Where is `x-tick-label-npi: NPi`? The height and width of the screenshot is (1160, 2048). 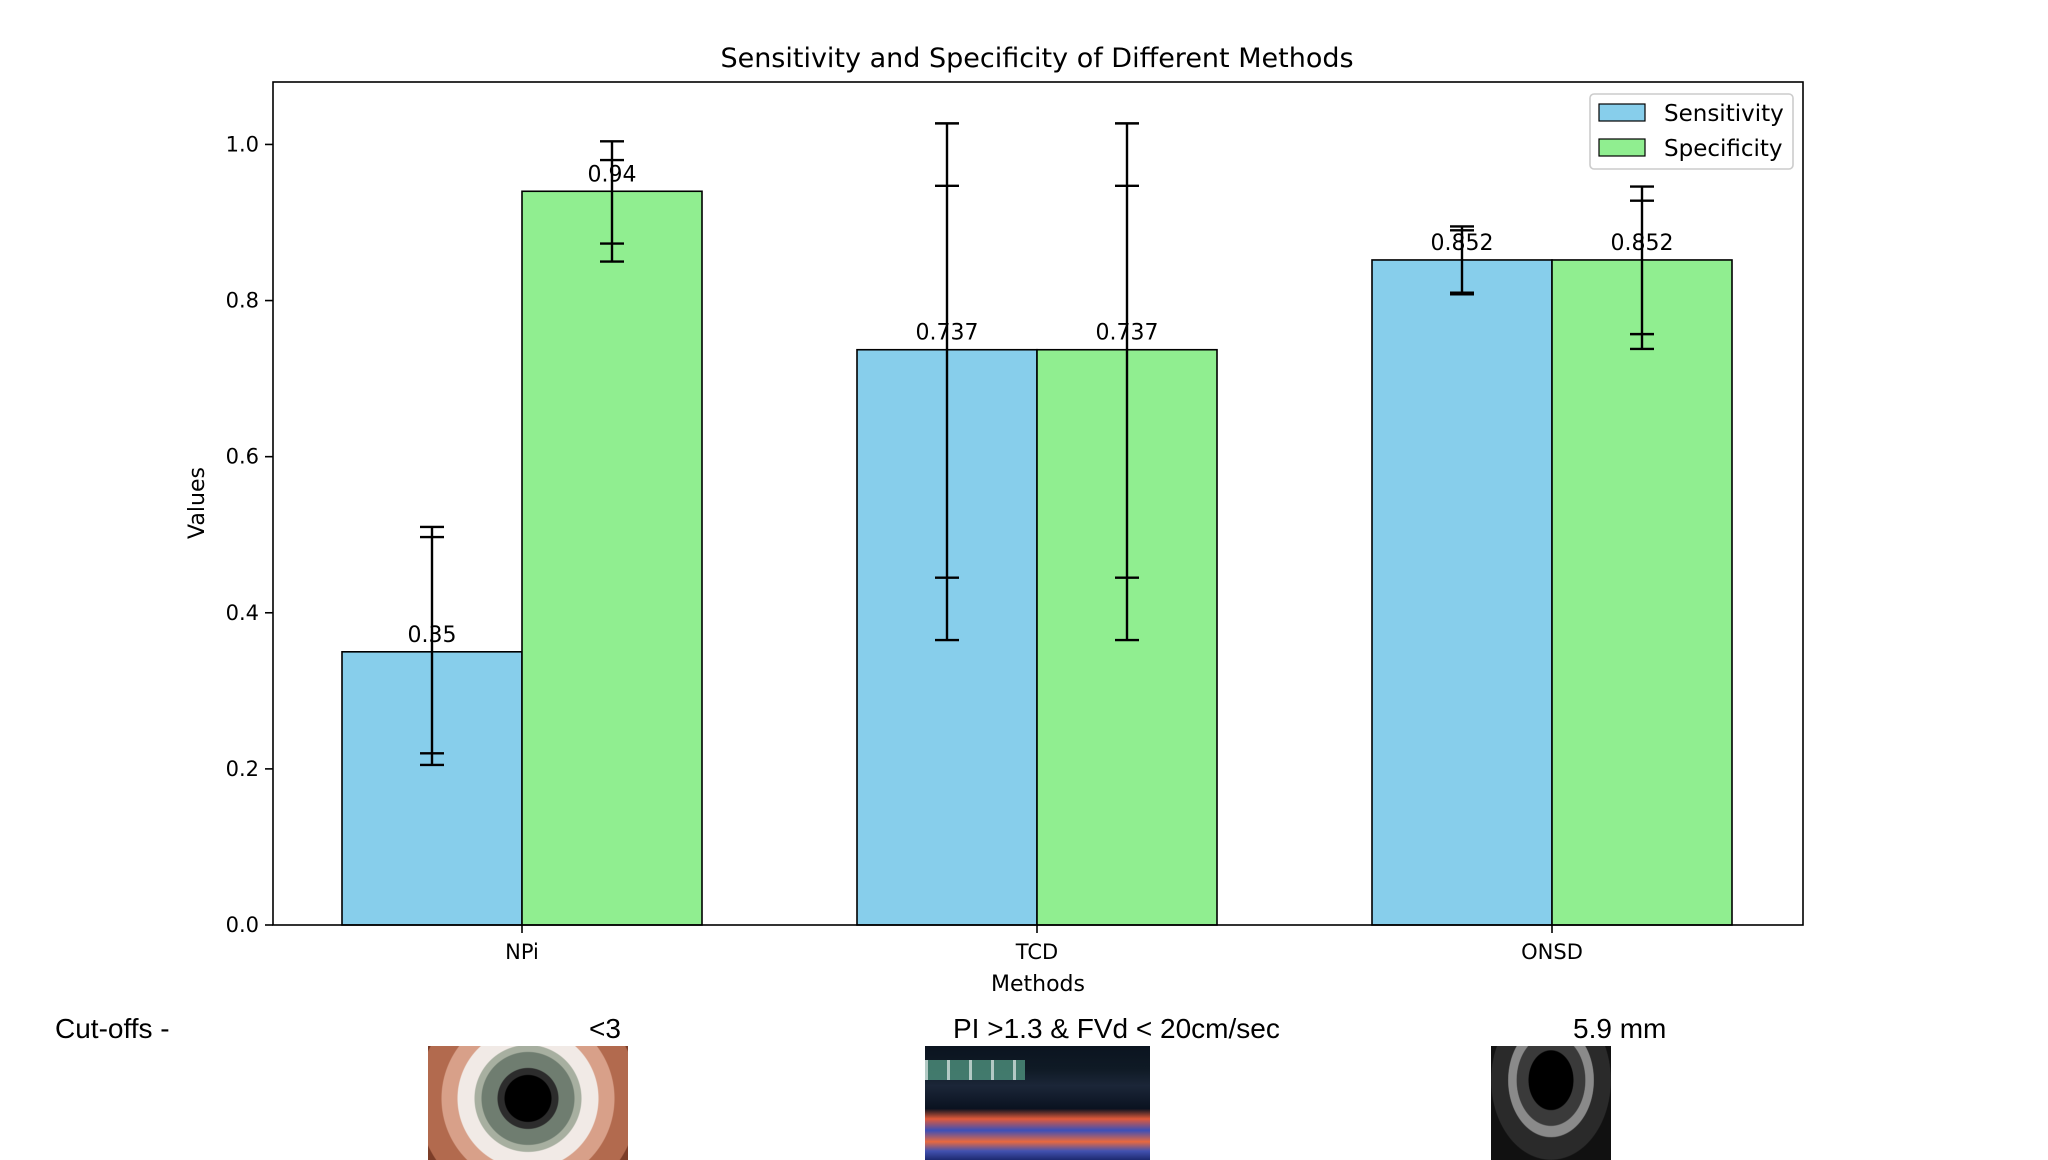 x-tick-label-npi: NPi is located at coordinates (522, 952).